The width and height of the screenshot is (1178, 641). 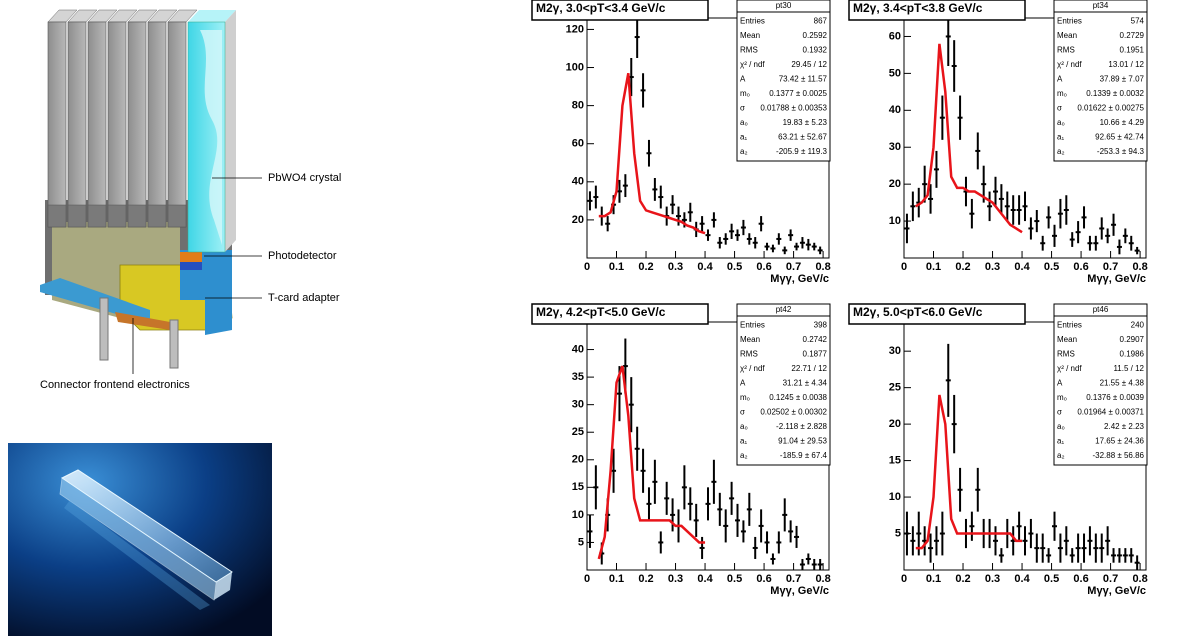 What do you see at coordinates (815, 353) in the screenshot?
I see `stats-value: 0.1877` at bounding box center [815, 353].